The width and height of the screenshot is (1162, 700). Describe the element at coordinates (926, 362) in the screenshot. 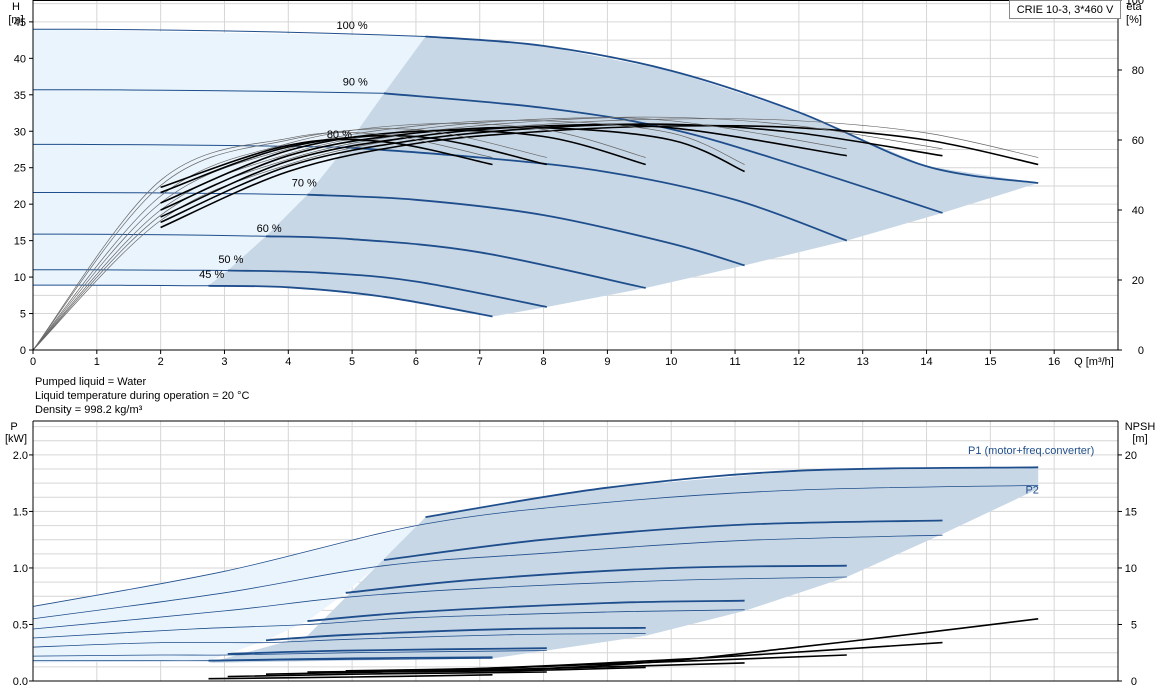

I see `x-tick-label: 14` at that location.